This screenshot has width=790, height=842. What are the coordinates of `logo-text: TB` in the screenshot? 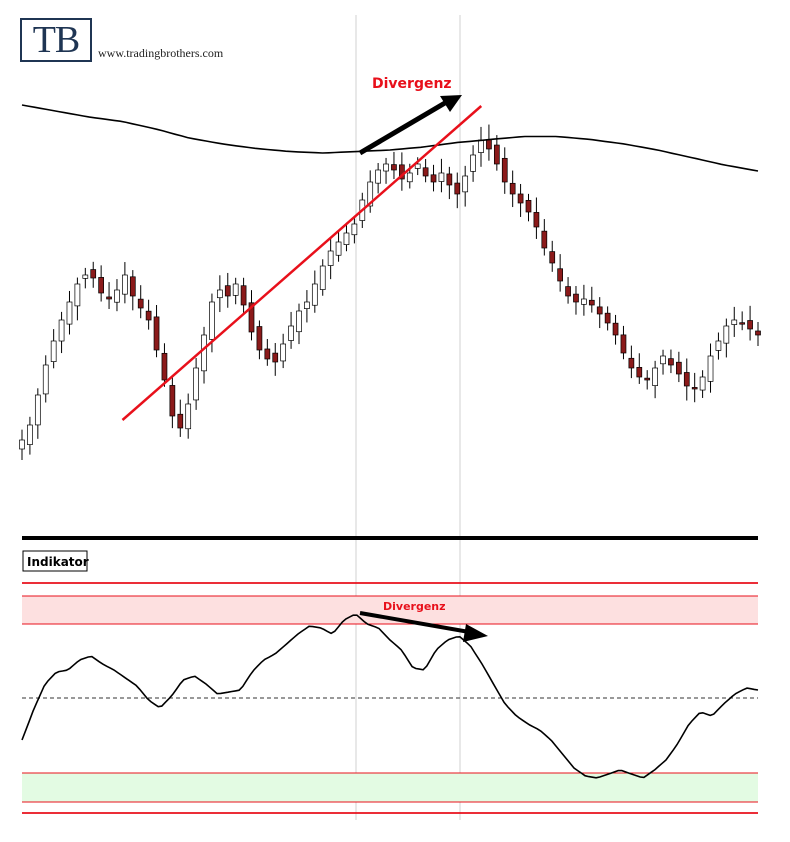 It's located at (56, 40).